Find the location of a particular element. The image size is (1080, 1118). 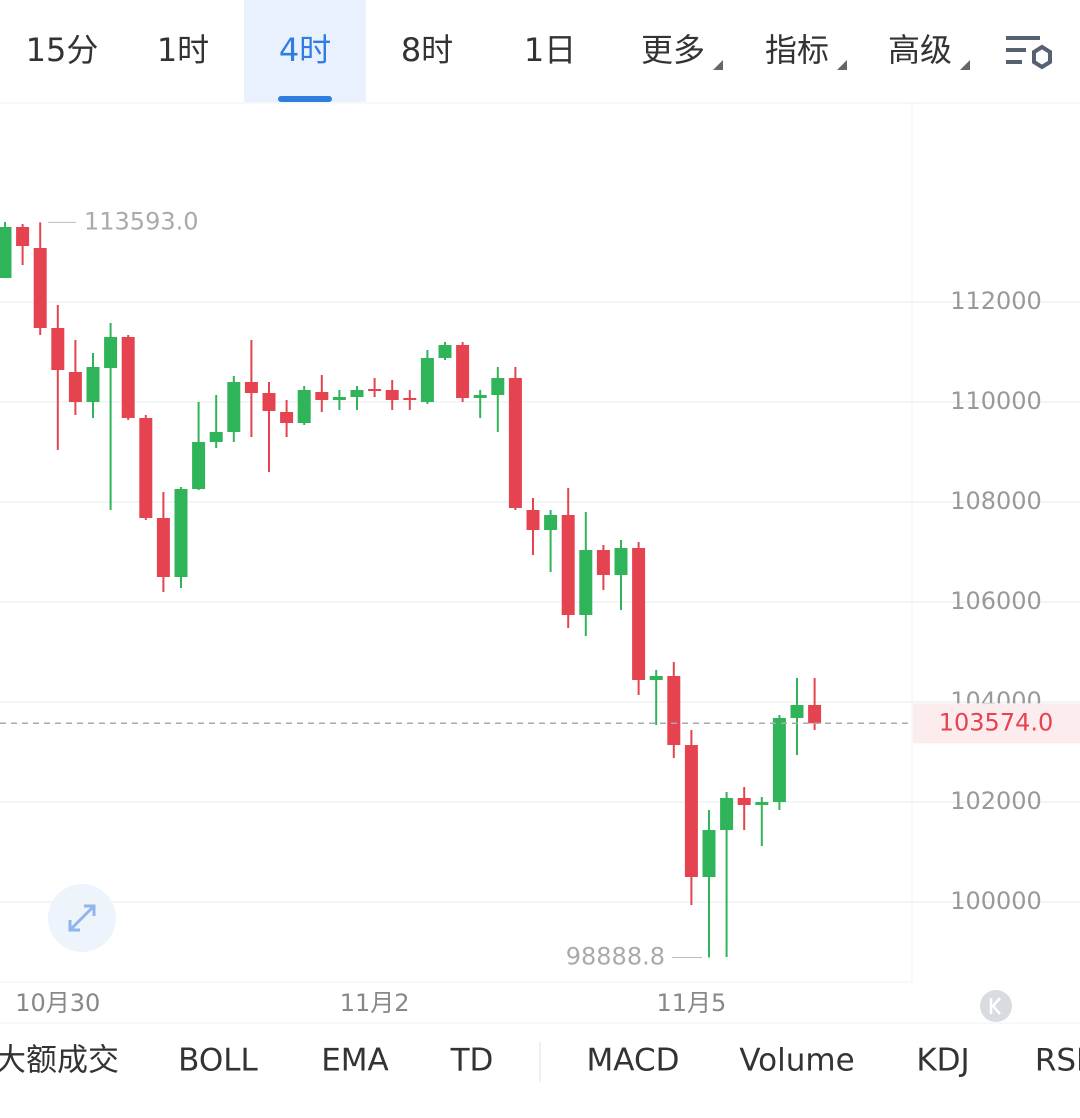

indicator-tab: Volume is located at coordinates (796, 1061).